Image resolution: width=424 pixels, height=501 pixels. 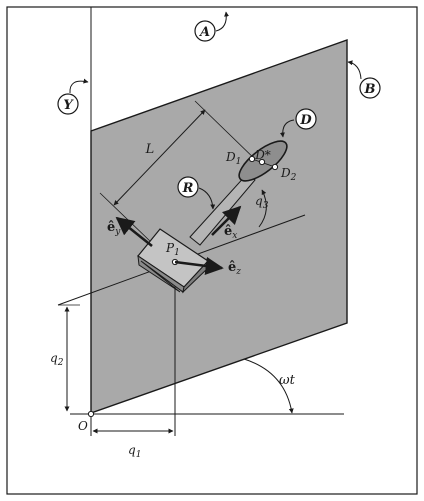 I want to click on d-leader, so click(x=287, y=128).